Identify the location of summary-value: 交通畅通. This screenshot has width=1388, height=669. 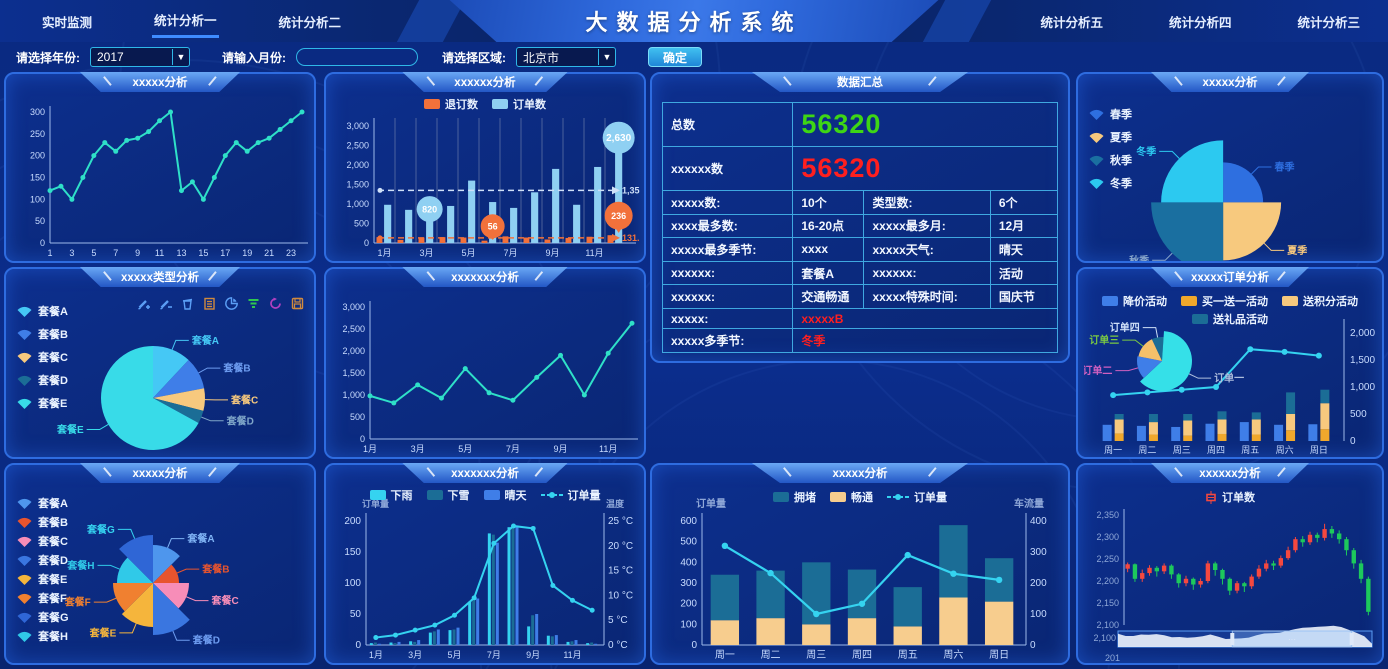
(828, 296).